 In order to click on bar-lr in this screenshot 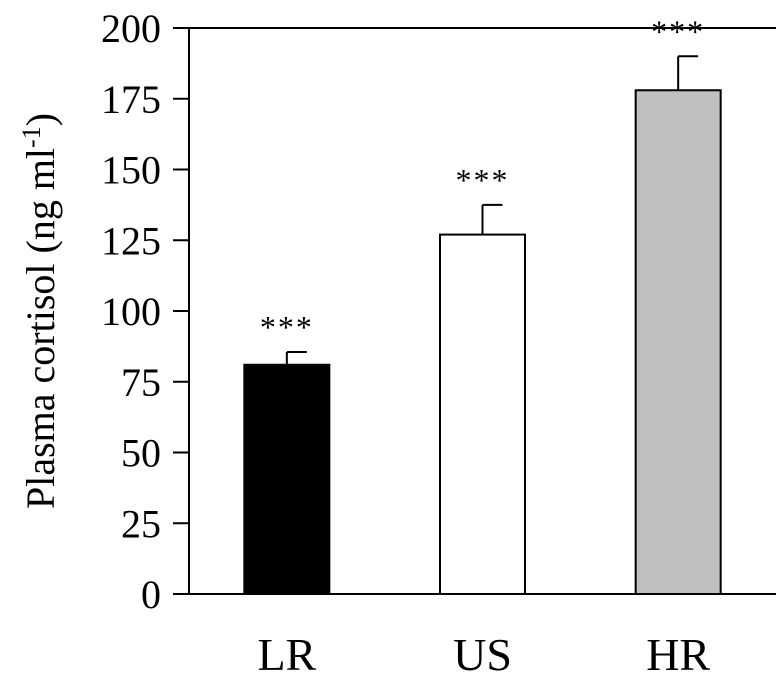, I will do `click(287, 479)`.